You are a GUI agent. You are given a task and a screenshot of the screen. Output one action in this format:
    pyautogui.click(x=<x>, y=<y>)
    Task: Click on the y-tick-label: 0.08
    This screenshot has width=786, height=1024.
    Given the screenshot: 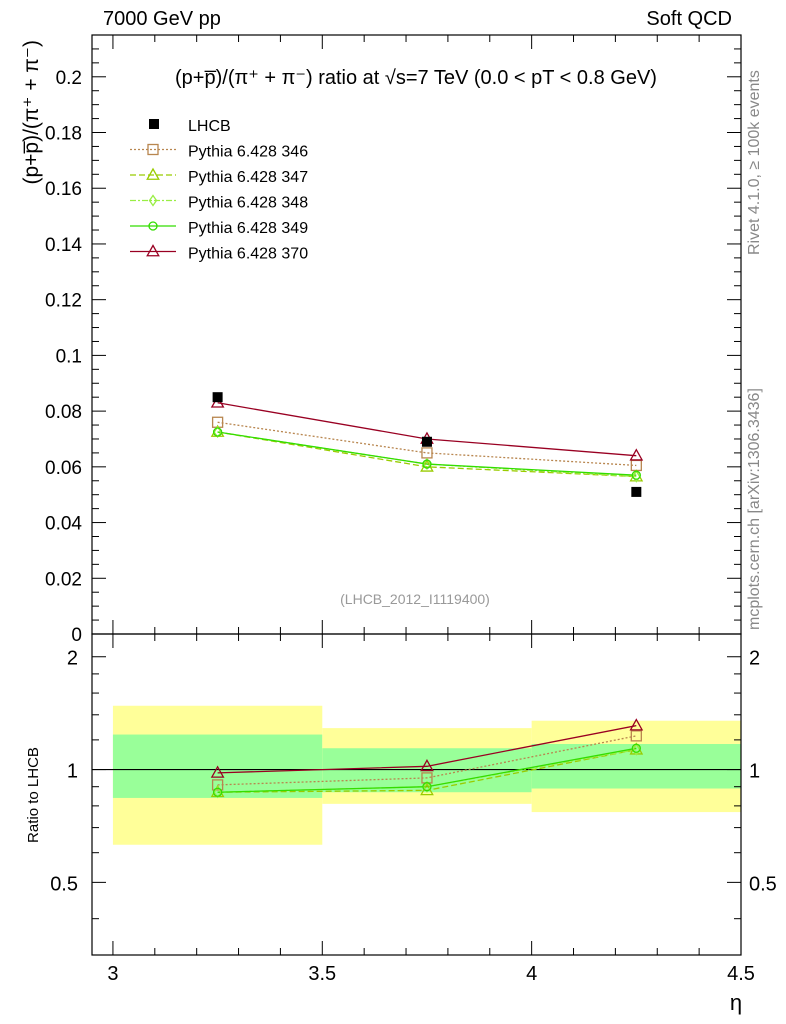 What is the action you would take?
    pyautogui.click(x=63, y=412)
    